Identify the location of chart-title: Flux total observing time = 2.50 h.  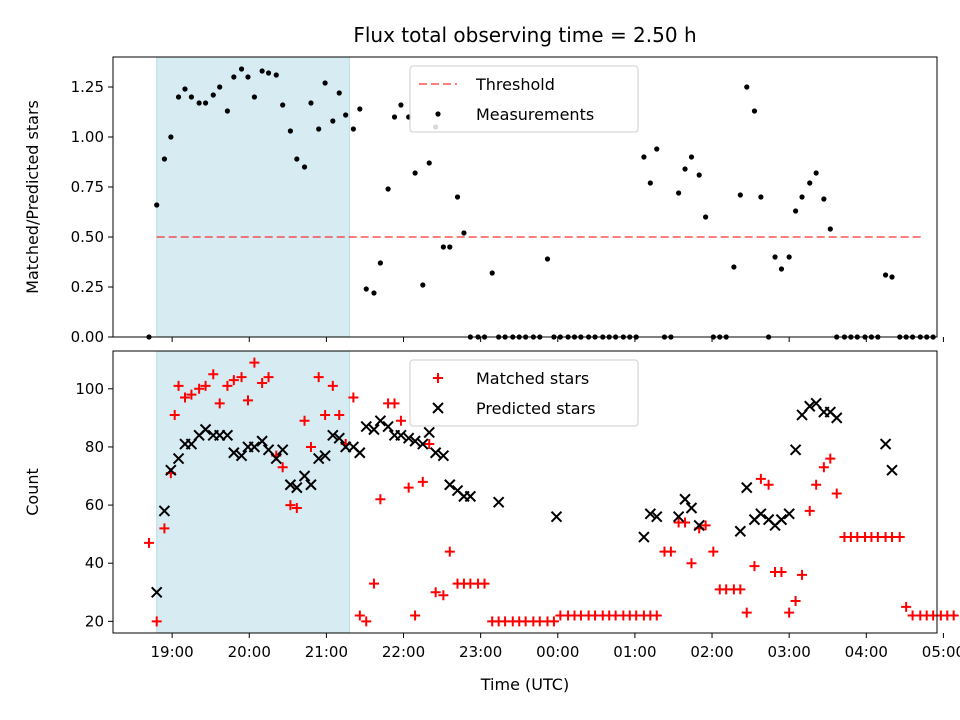
(524, 35).